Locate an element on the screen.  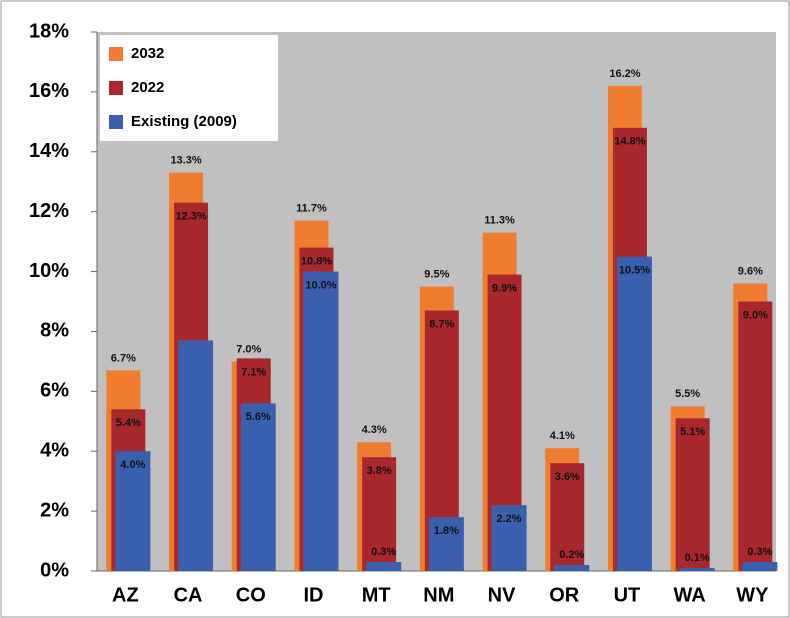
value-label: 10.0% is located at coordinates (320, 285).